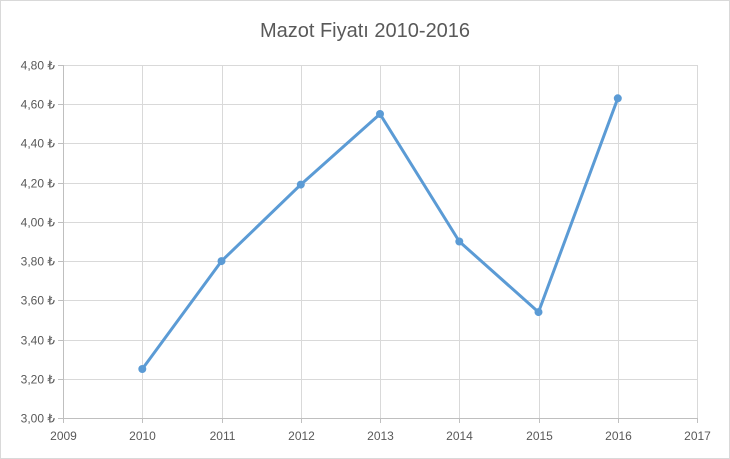 This screenshot has height=459, width=730. Describe the element at coordinates (697, 436) in the screenshot. I see `x-tick-label: 2017` at that location.